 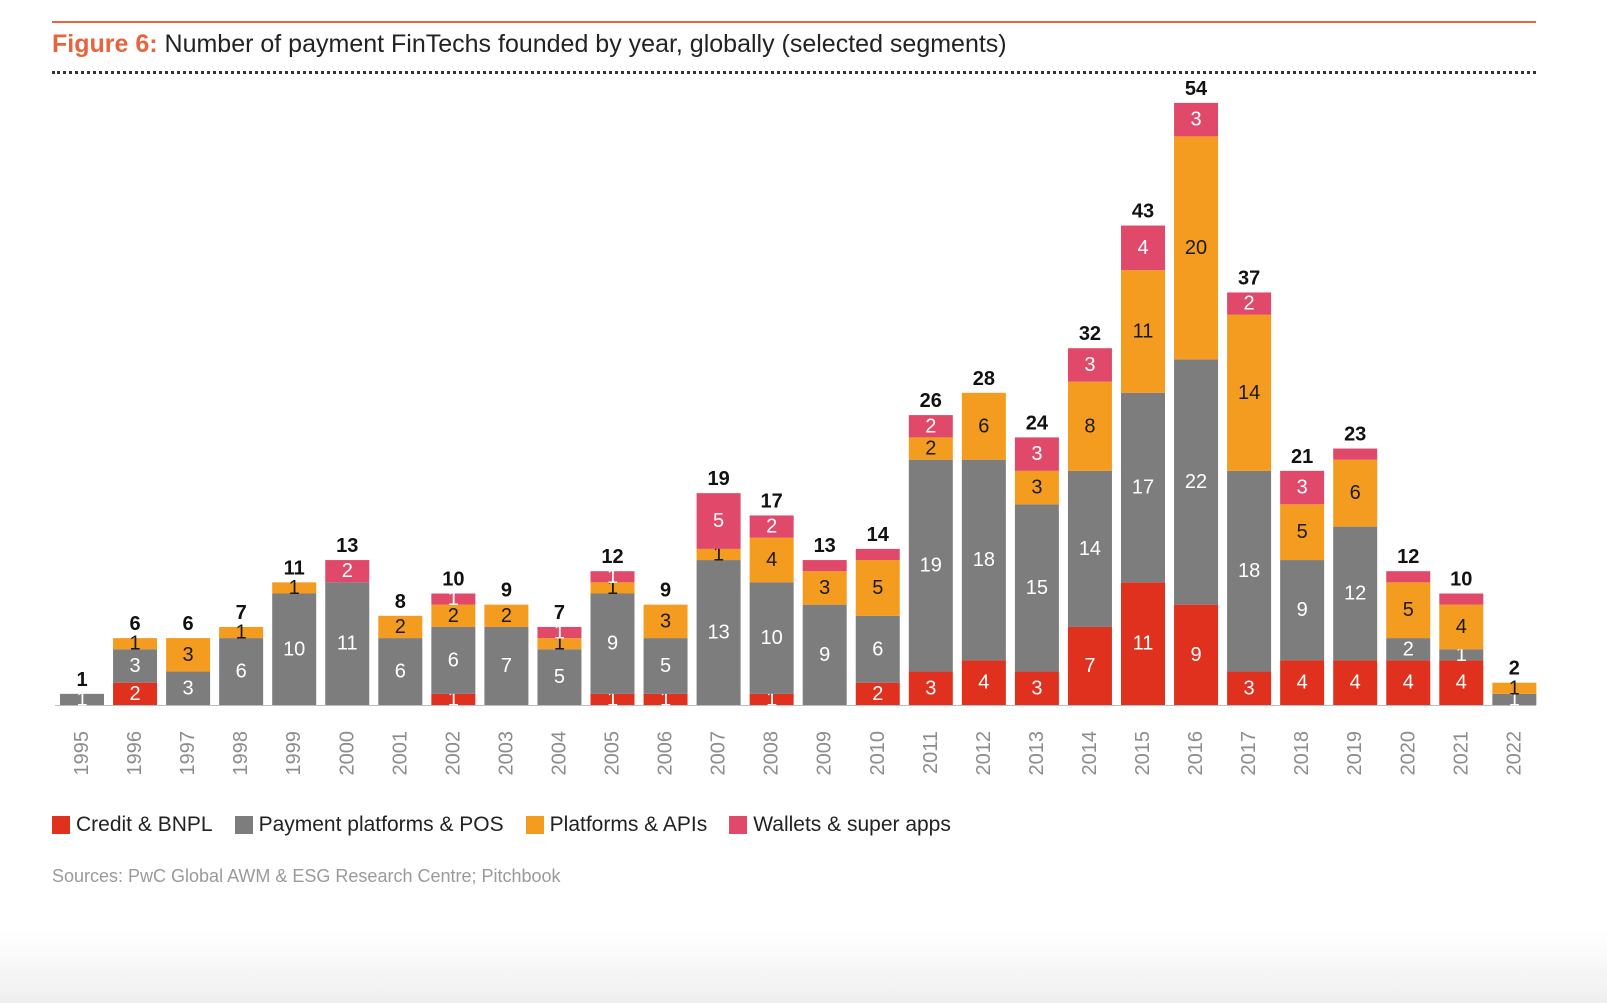 What do you see at coordinates (738, 825) in the screenshot?
I see `legend-swatch-wallets-and-super-apps` at bounding box center [738, 825].